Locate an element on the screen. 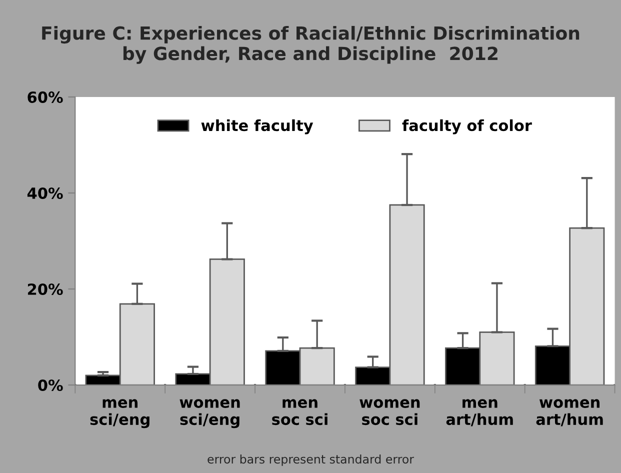  x-tick-label: women sci/eng is located at coordinates (210, 413).